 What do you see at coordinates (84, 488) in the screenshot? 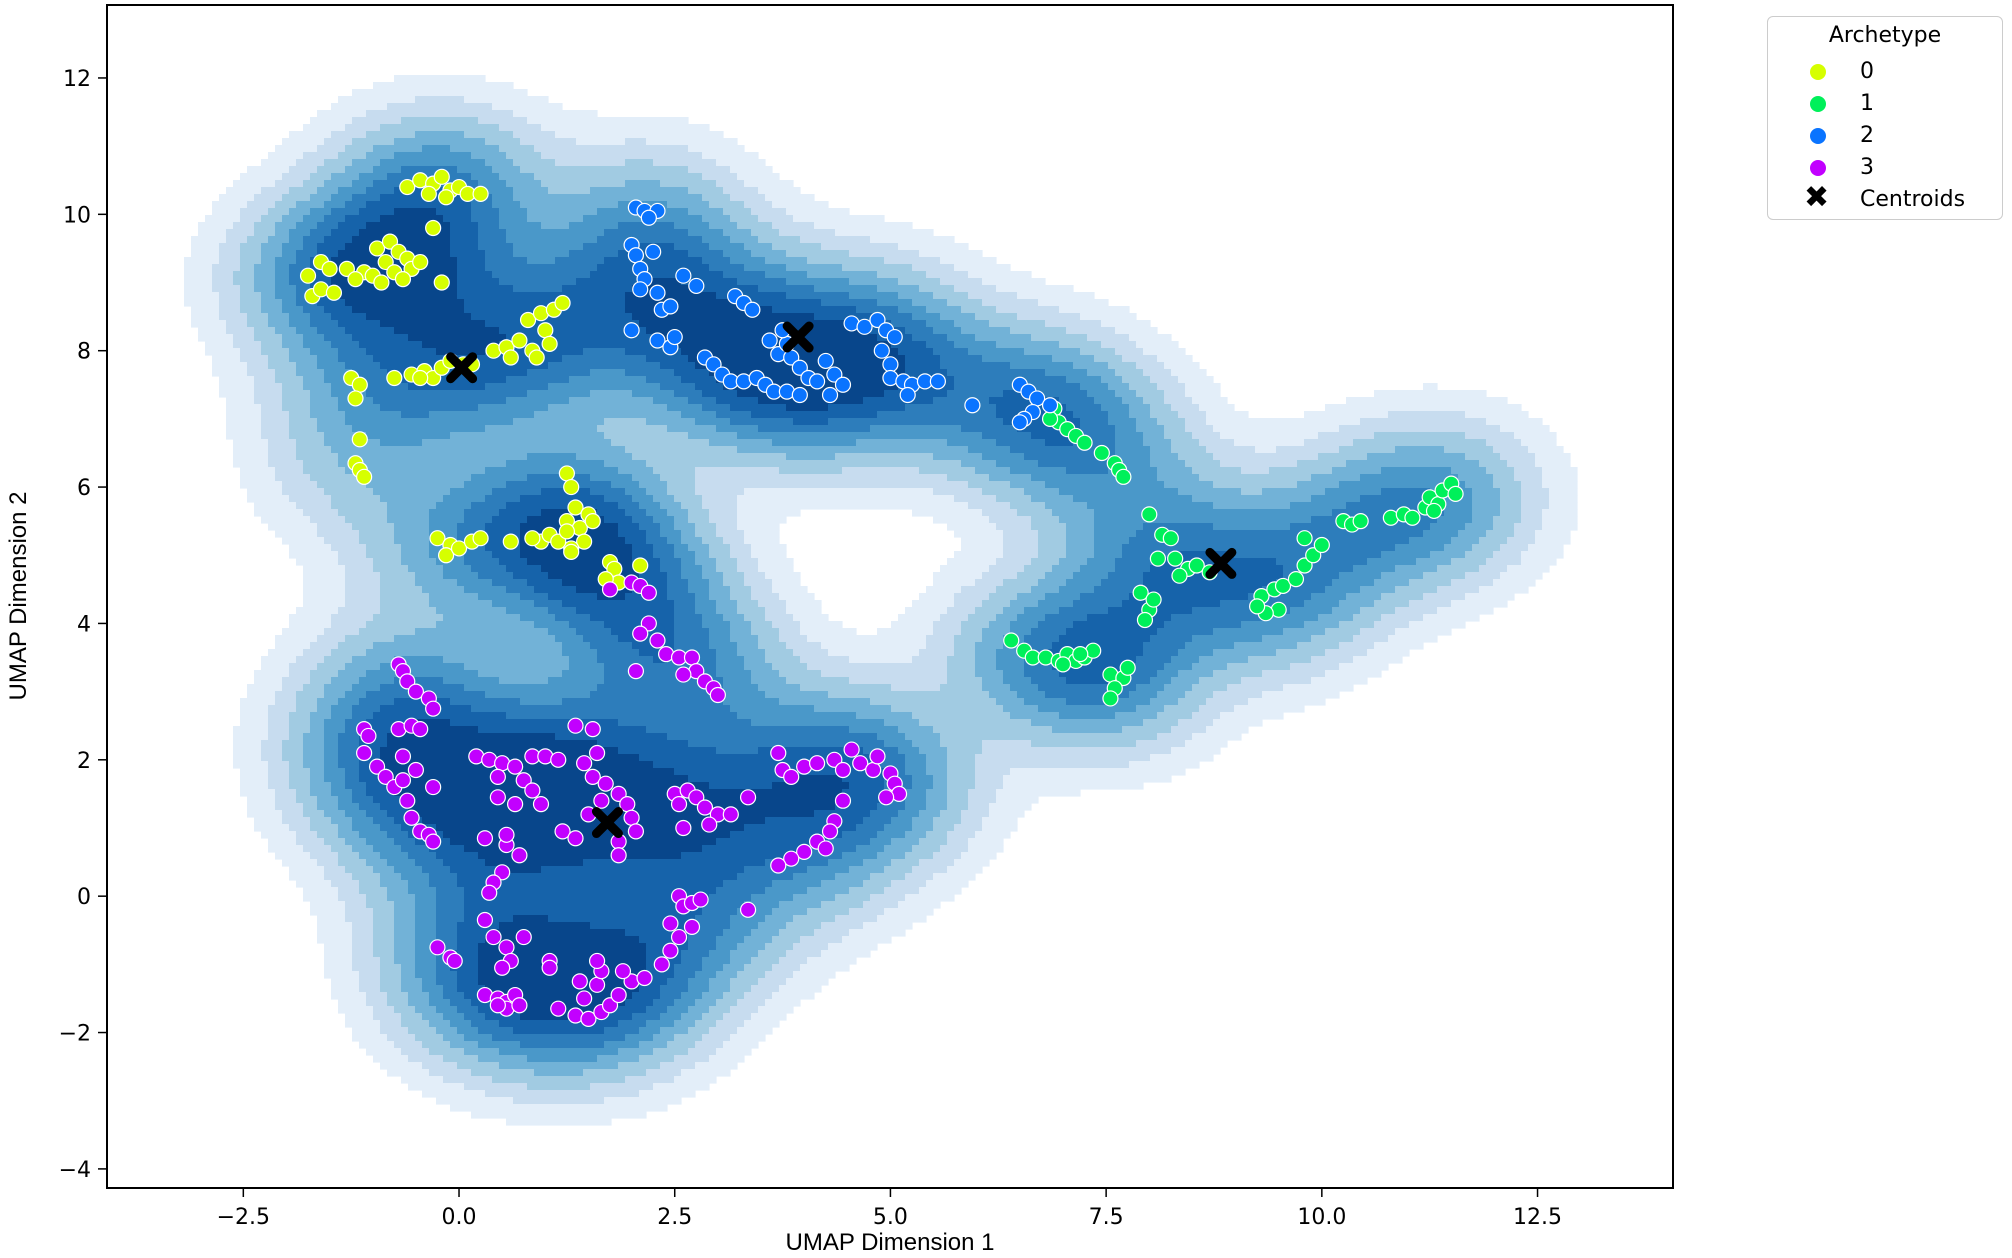
I see `y-tick-label: 6` at bounding box center [84, 488].